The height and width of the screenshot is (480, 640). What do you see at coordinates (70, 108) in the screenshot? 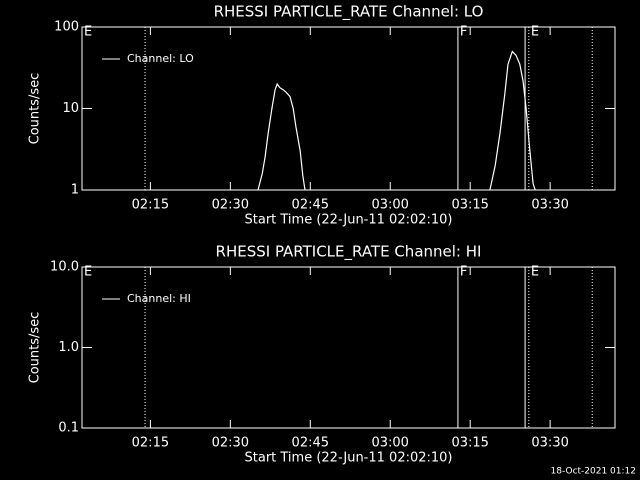
I see `y-tick-label: 10` at bounding box center [70, 108].